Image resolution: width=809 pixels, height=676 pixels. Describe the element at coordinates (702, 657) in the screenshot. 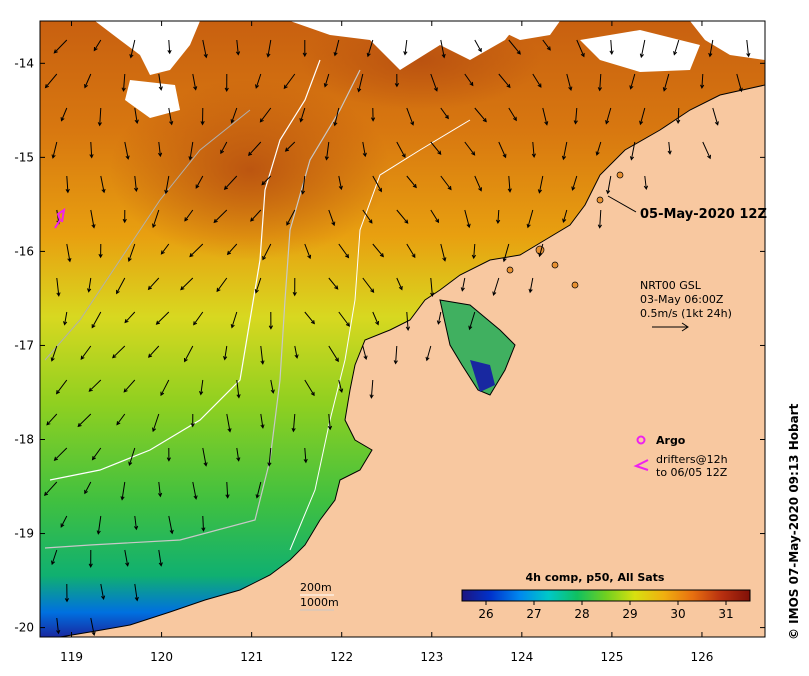

I see `lon-tick-label: 126` at that location.